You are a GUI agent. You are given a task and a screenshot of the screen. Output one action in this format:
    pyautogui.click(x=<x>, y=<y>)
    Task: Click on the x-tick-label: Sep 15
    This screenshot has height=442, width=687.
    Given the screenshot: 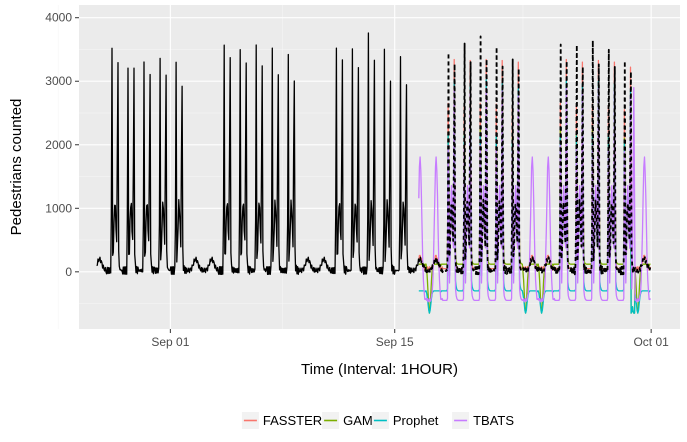 What is the action you would take?
    pyautogui.click(x=395, y=342)
    